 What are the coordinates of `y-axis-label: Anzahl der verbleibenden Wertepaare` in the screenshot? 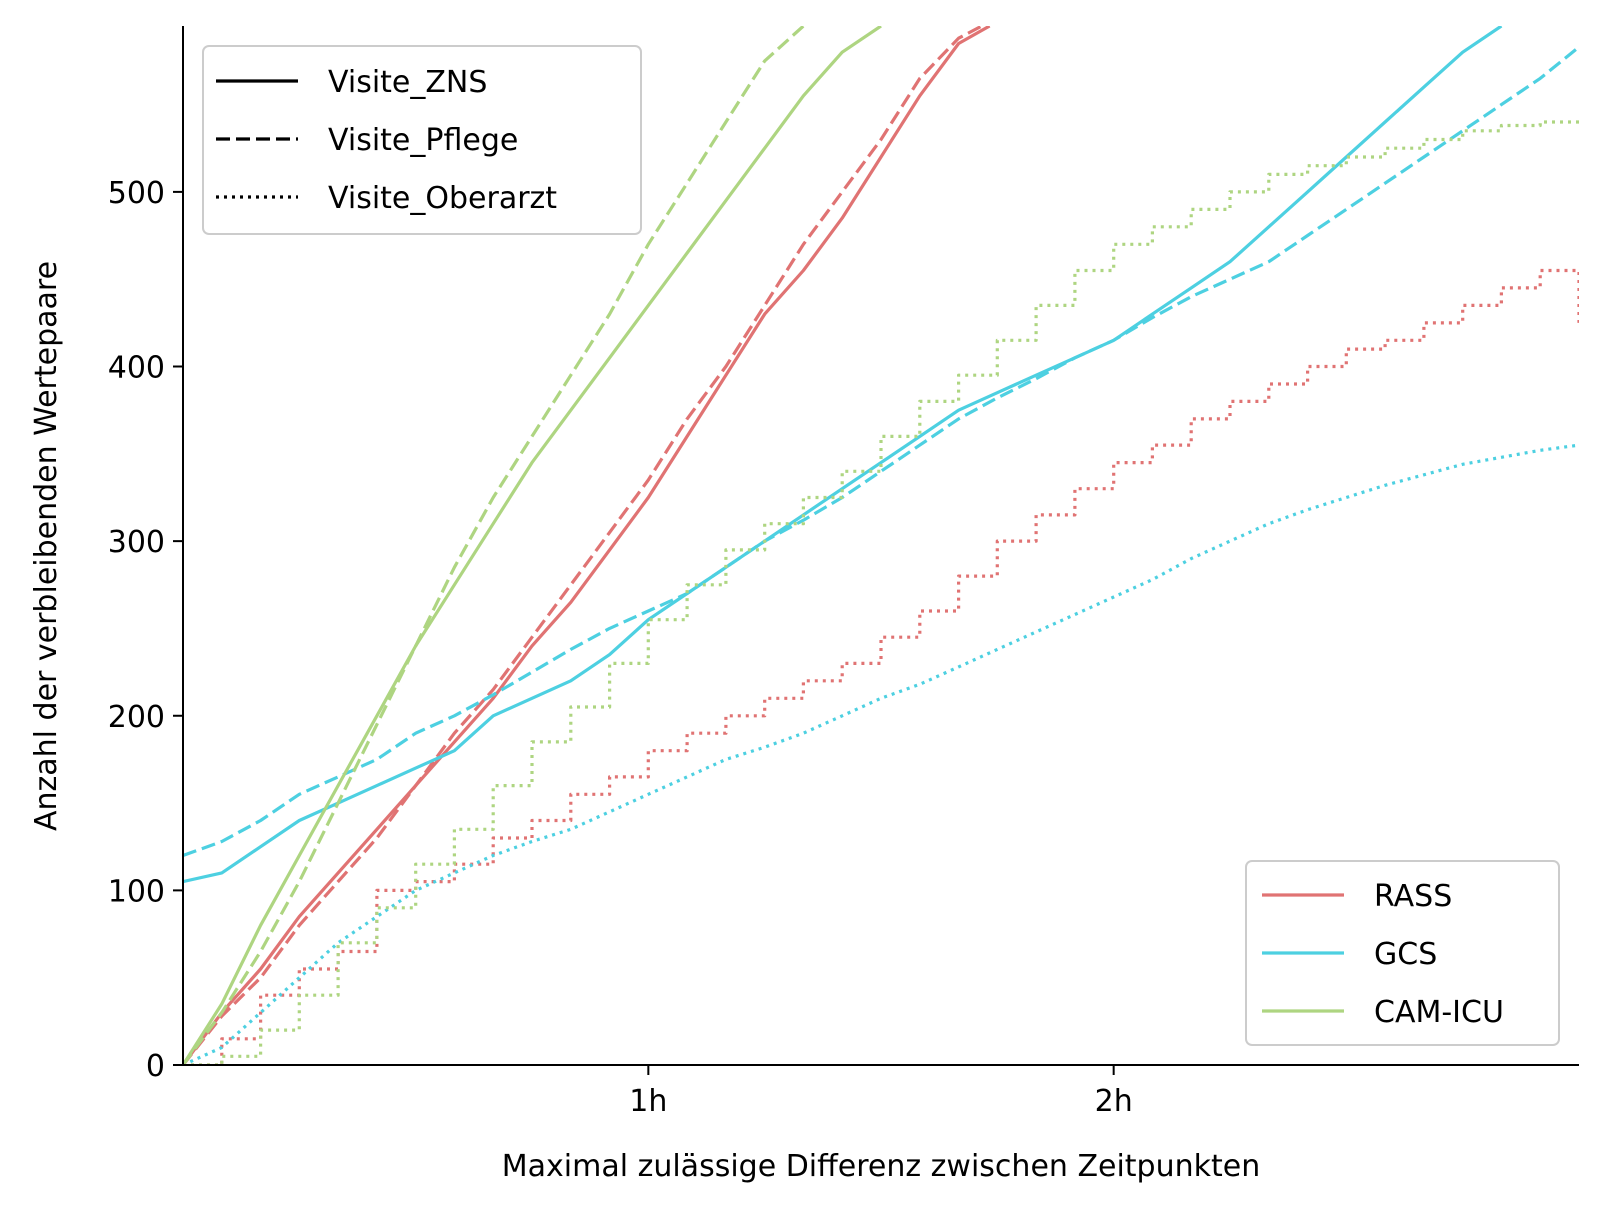 It's located at (46, 546).